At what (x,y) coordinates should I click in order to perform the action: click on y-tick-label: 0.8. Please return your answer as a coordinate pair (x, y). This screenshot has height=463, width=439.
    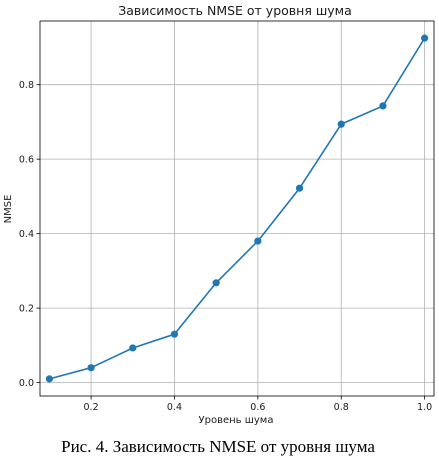
    Looking at the image, I should click on (26, 85).